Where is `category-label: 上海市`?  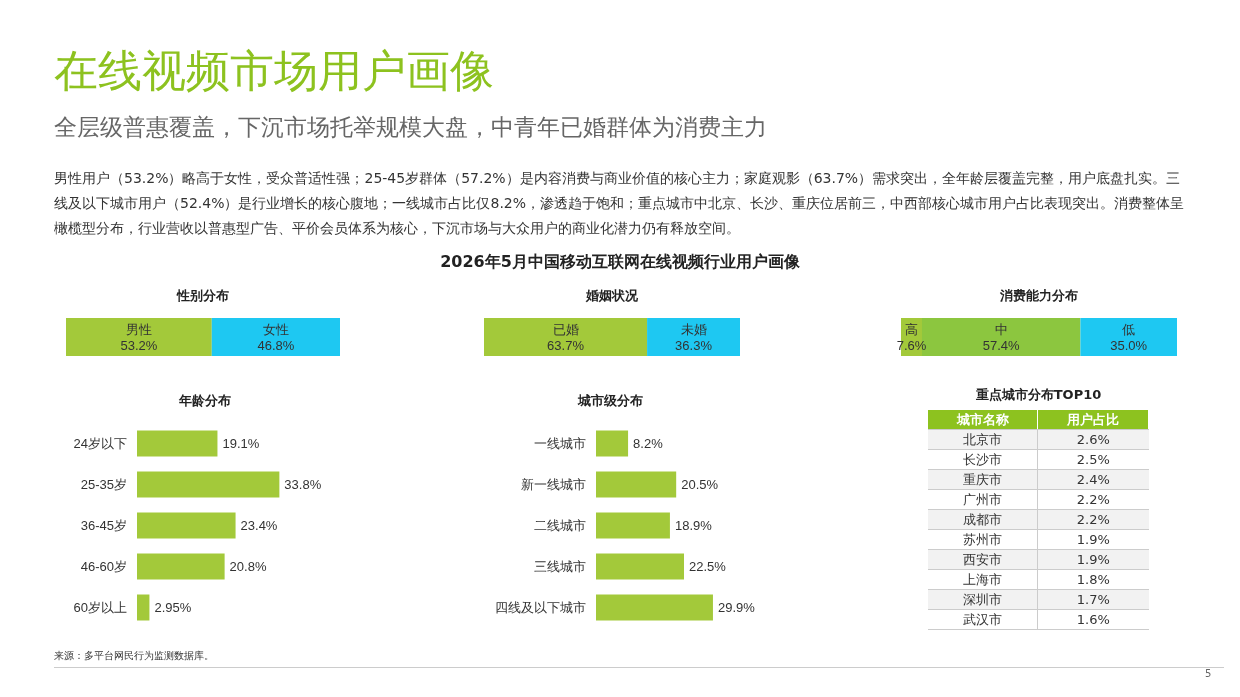
category-label: 上海市 is located at coordinates (983, 579).